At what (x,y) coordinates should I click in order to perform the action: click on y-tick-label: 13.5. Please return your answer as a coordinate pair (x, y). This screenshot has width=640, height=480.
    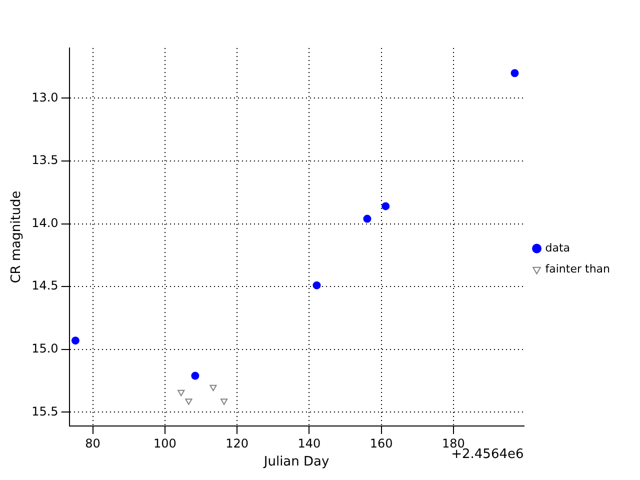
    Looking at the image, I should click on (45, 160).